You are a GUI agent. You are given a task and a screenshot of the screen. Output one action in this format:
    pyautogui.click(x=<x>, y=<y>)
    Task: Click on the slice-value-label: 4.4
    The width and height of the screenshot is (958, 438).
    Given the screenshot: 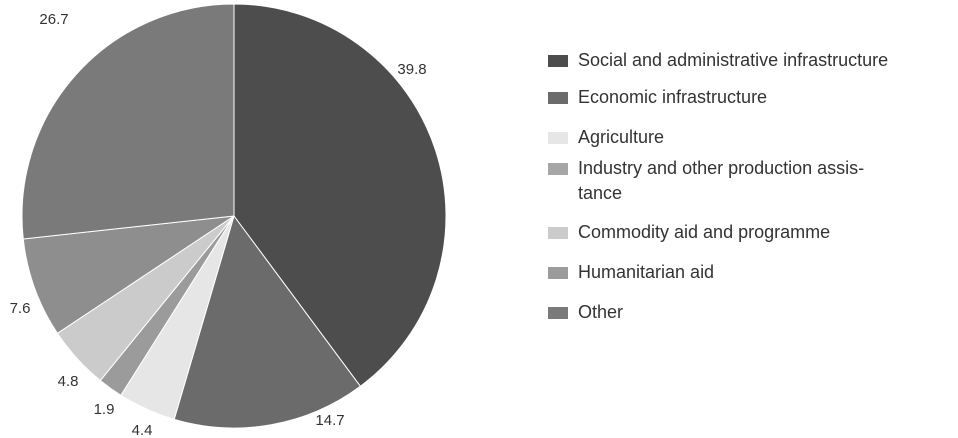 What is the action you would take?
    pyautogui.click(x=142, y=430)
    